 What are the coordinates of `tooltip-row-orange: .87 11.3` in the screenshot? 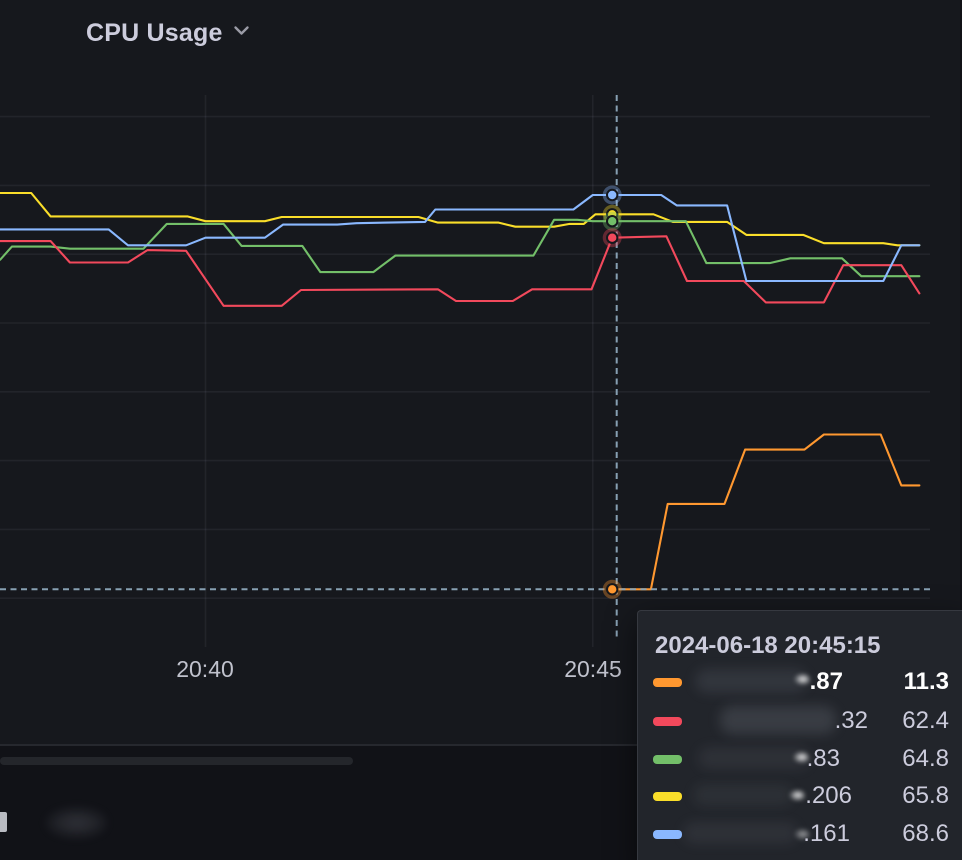 It's located at (800, 682).